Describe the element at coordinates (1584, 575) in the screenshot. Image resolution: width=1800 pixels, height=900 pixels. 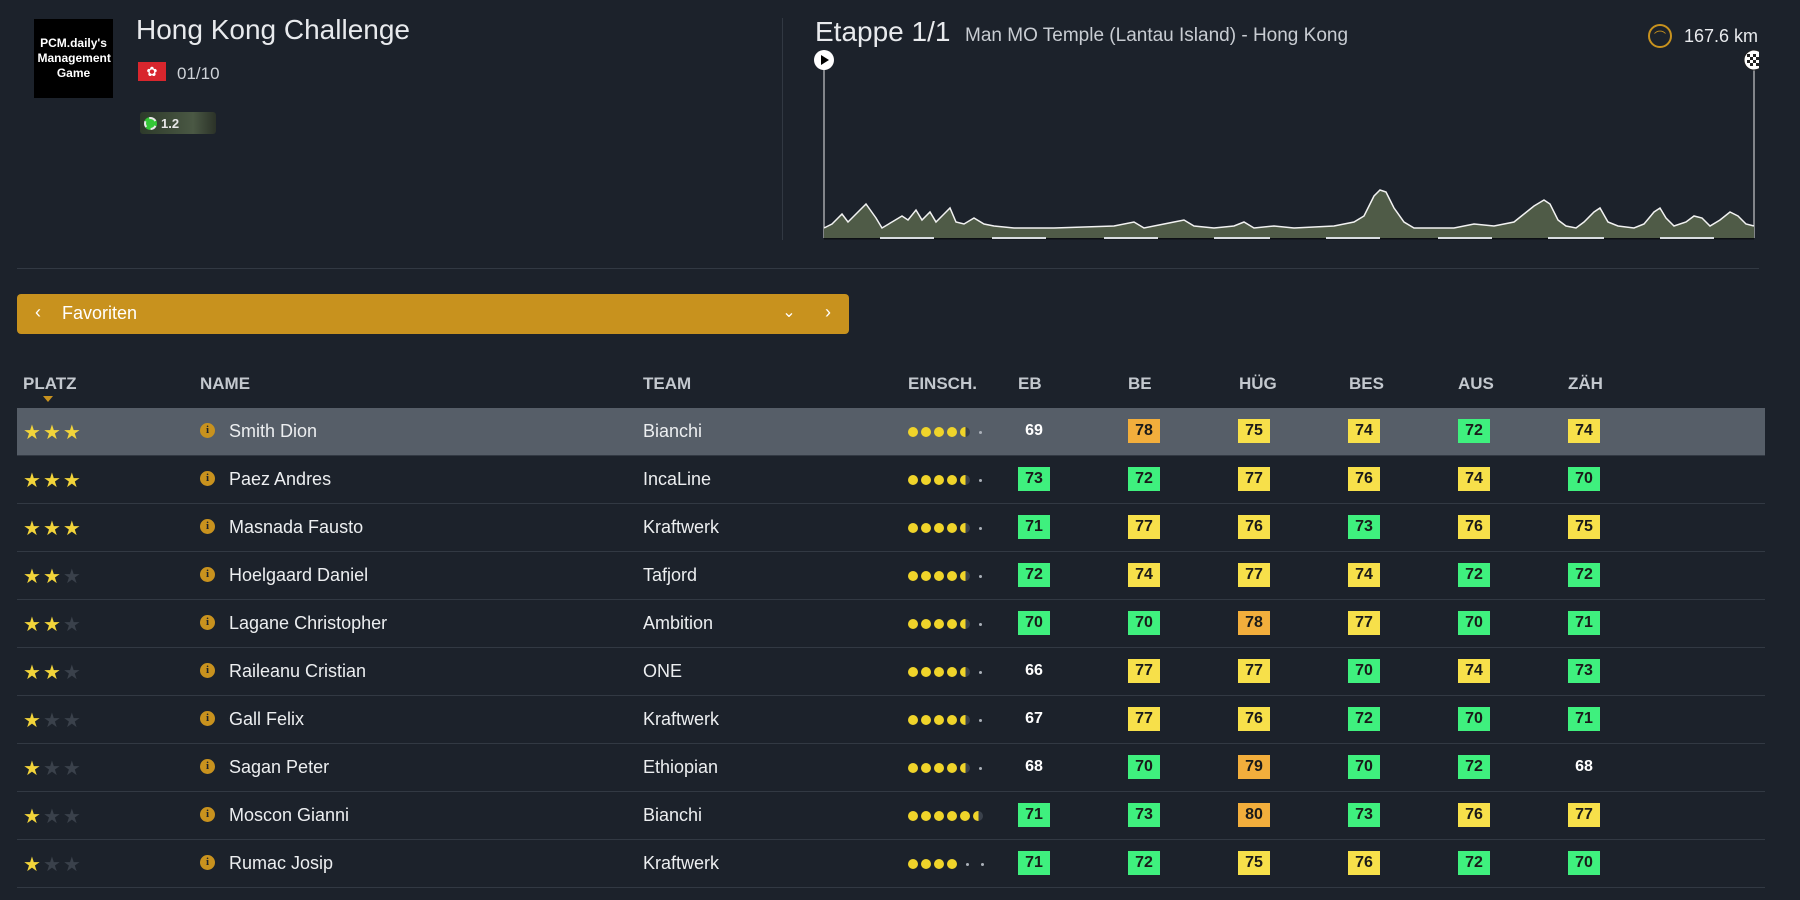
I see `stat-zah: 72` at that location.